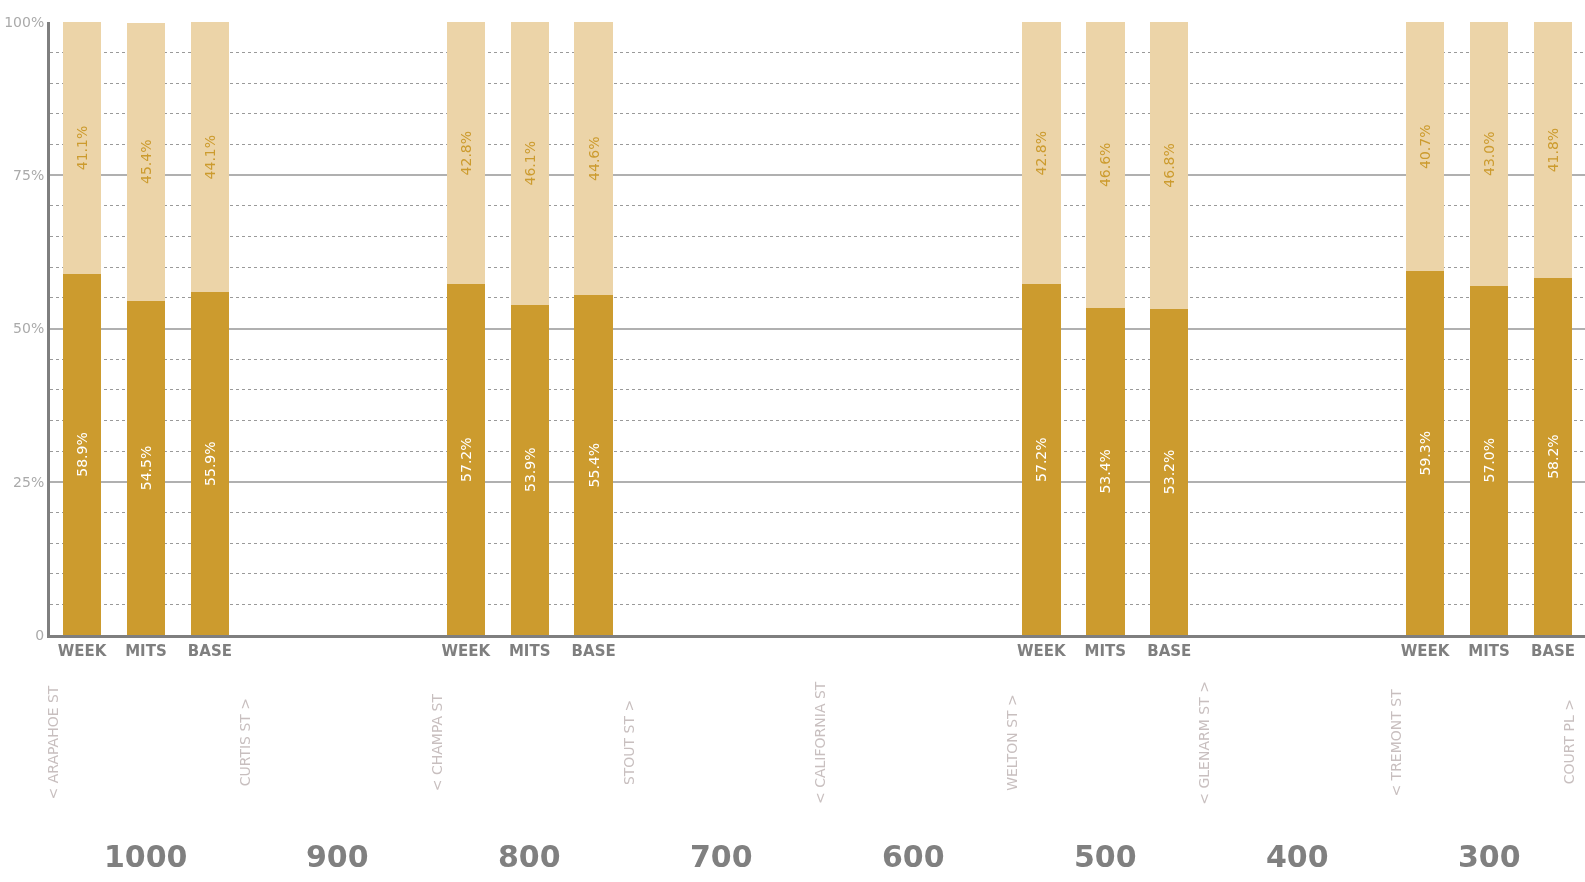 This screenshot has height=882, width=1585. I want to click on text: 1000, so click(146, 856).